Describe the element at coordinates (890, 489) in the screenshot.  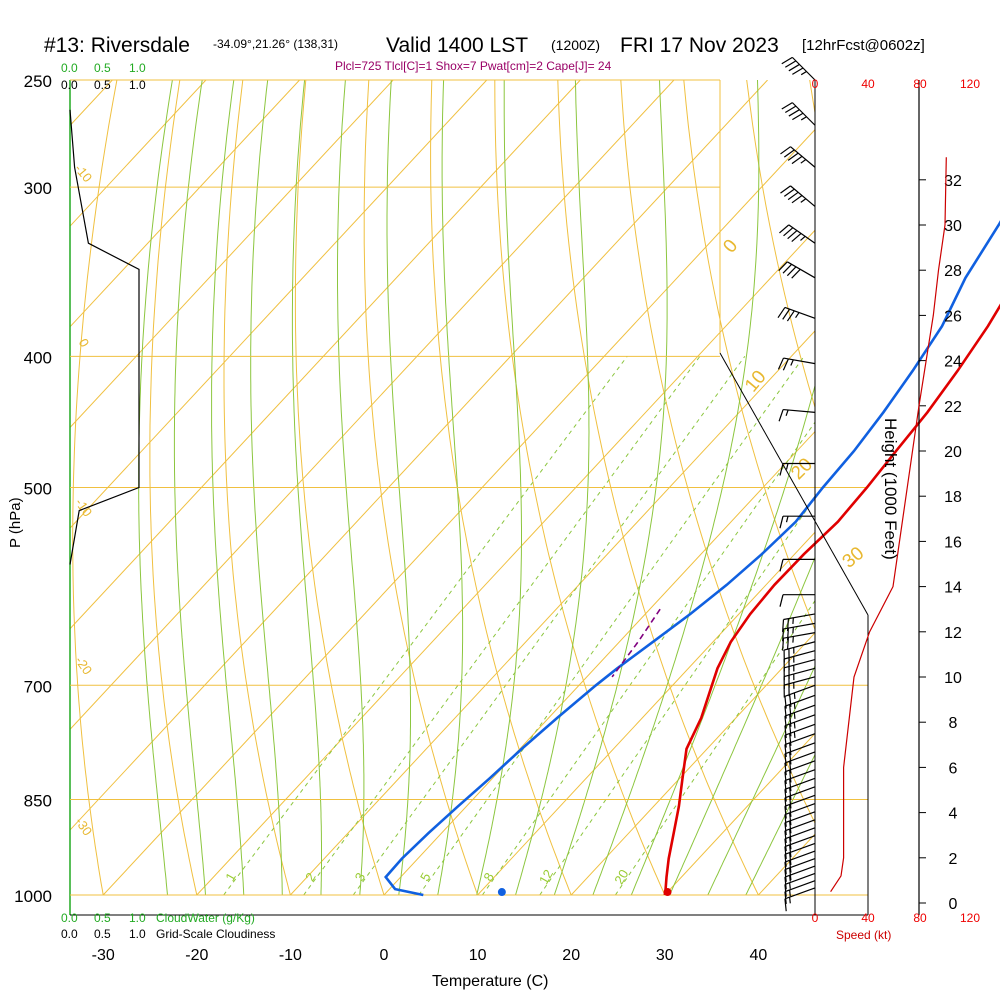
I see `height-axis-title: Height (1000 Feet)` at that location.